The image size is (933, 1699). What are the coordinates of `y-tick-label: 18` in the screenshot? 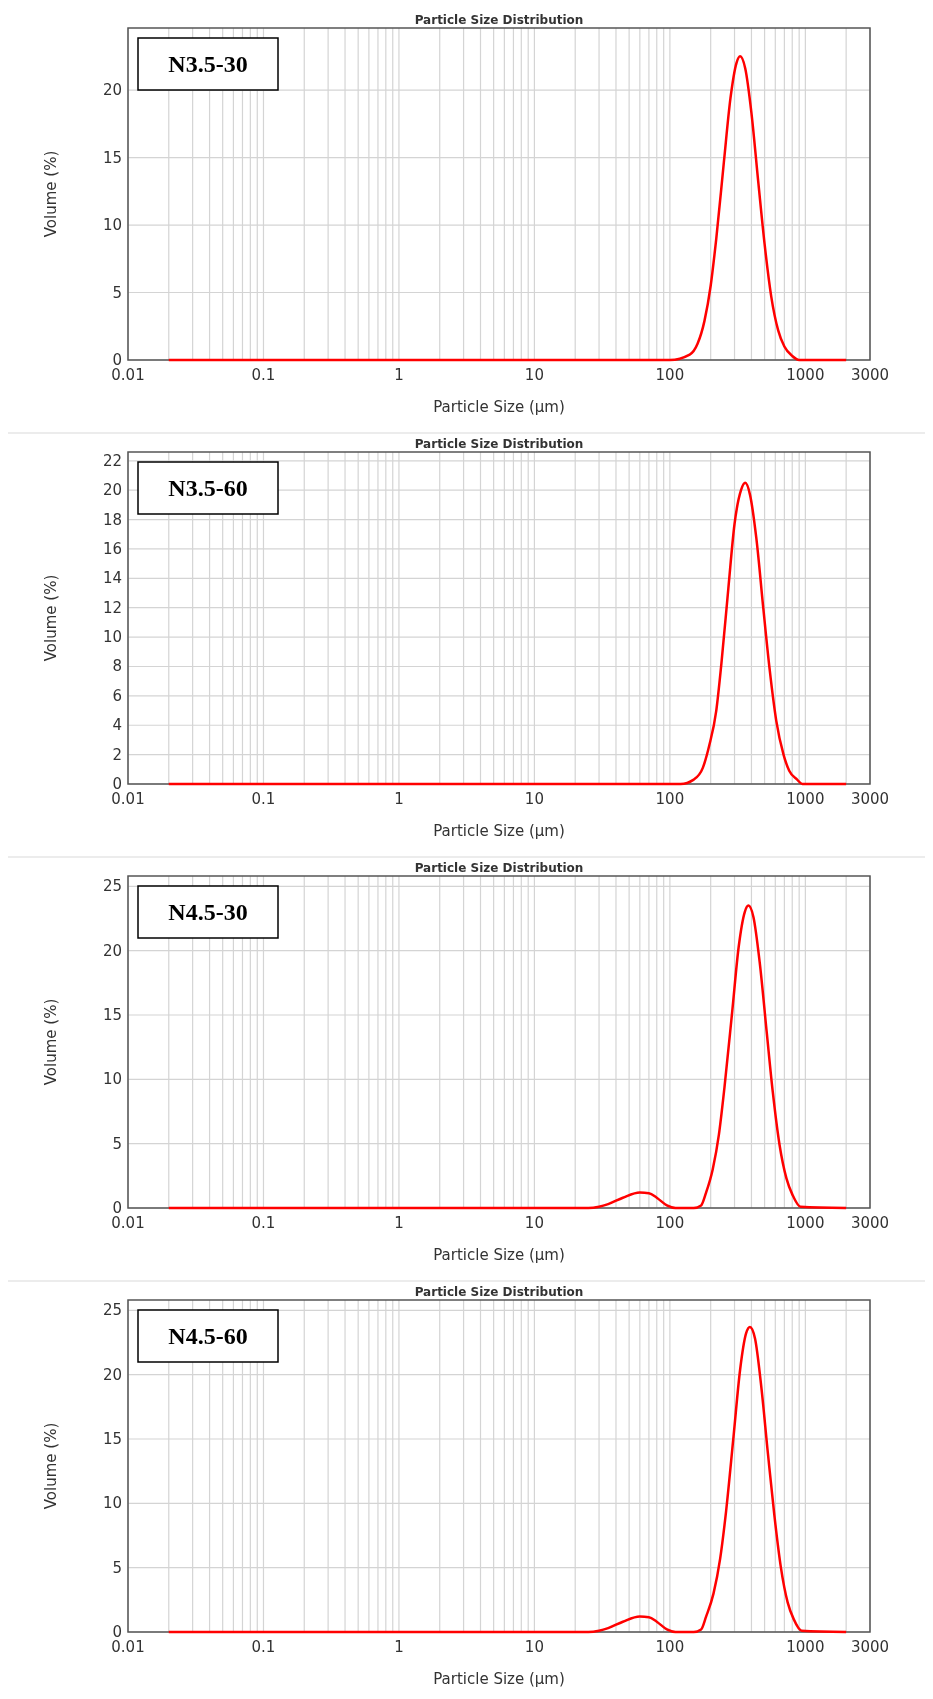 It's located at (112, 519).